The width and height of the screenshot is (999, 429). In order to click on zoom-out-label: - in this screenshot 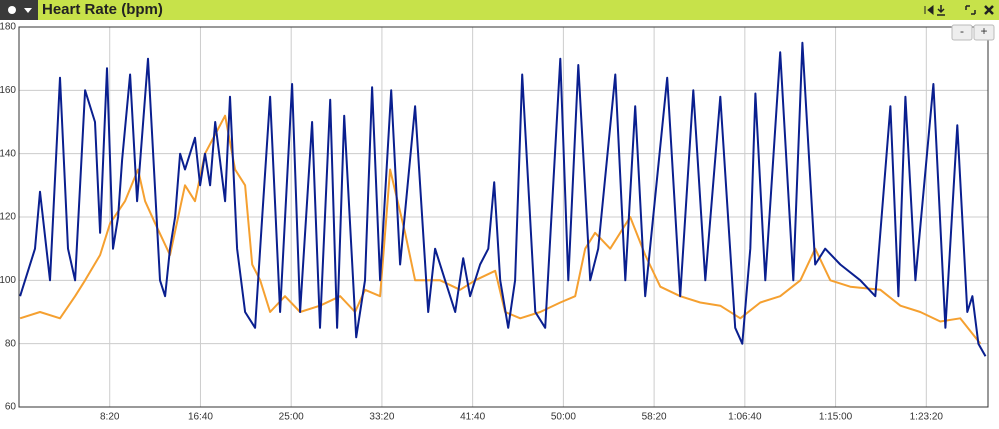, I will do `click(962, 31)`.